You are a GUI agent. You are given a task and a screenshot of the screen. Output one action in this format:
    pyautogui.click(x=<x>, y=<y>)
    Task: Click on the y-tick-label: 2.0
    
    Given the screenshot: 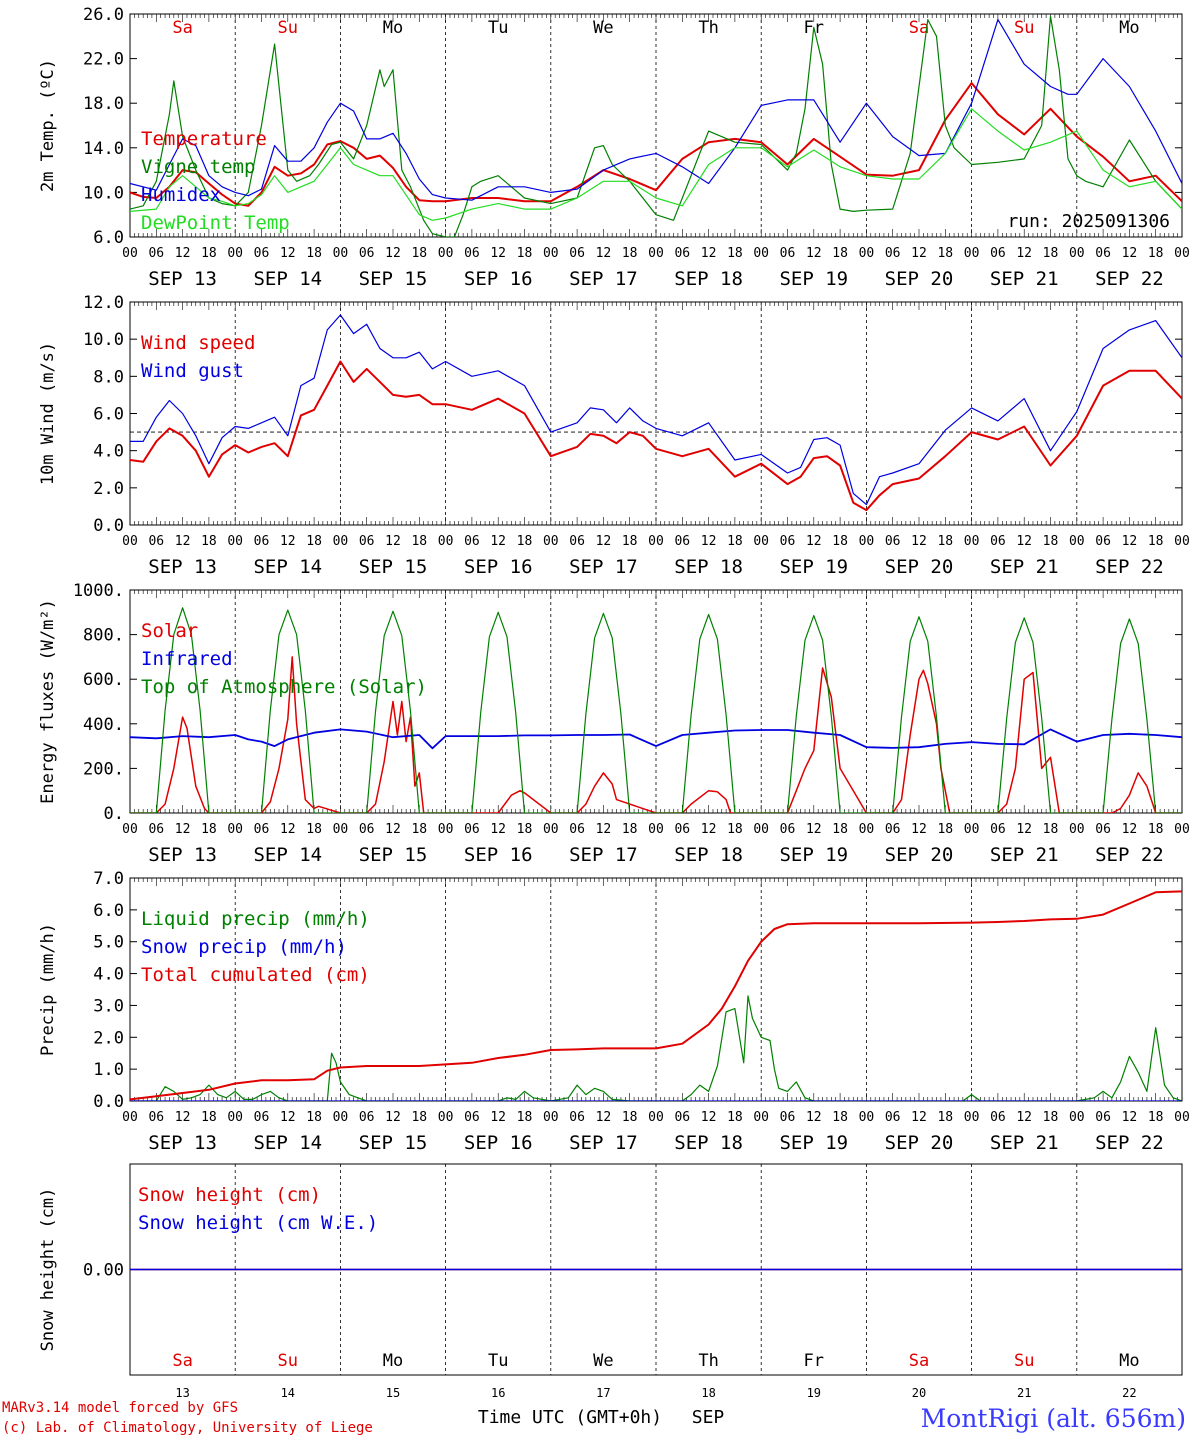 What is the action you would take?
    pyautogui.click(x=108, y=489)
    